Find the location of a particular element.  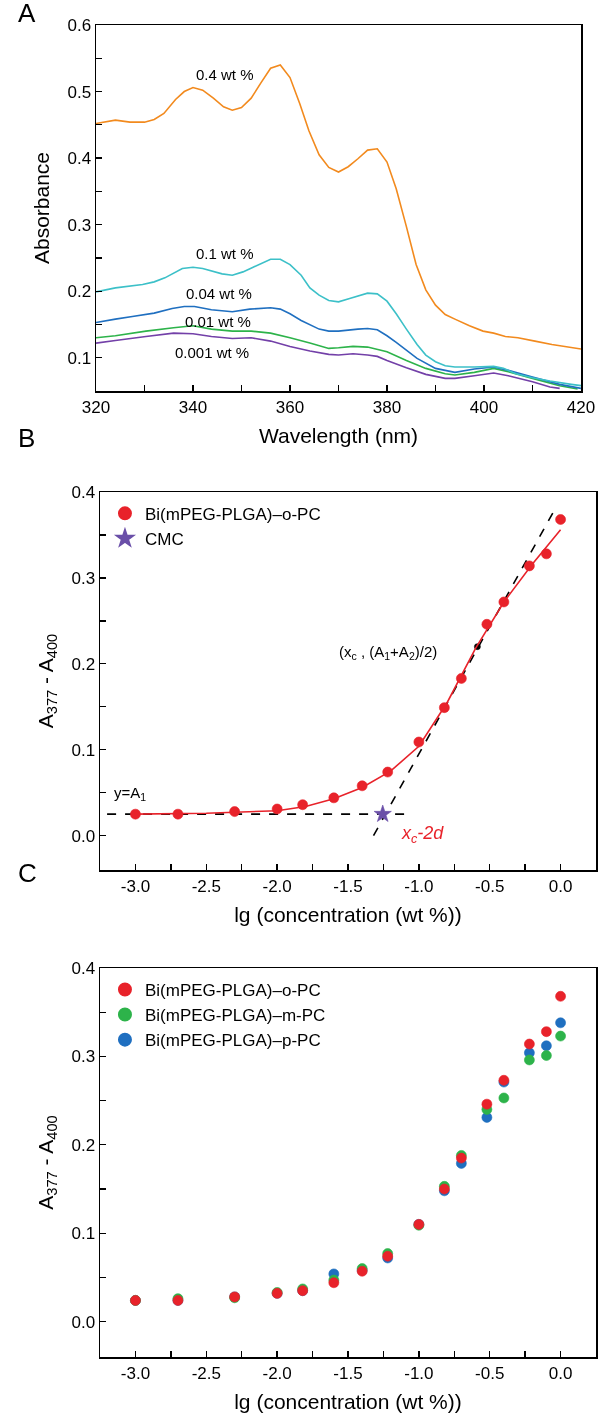

chart-title: C is located at coordinates (27, 873).